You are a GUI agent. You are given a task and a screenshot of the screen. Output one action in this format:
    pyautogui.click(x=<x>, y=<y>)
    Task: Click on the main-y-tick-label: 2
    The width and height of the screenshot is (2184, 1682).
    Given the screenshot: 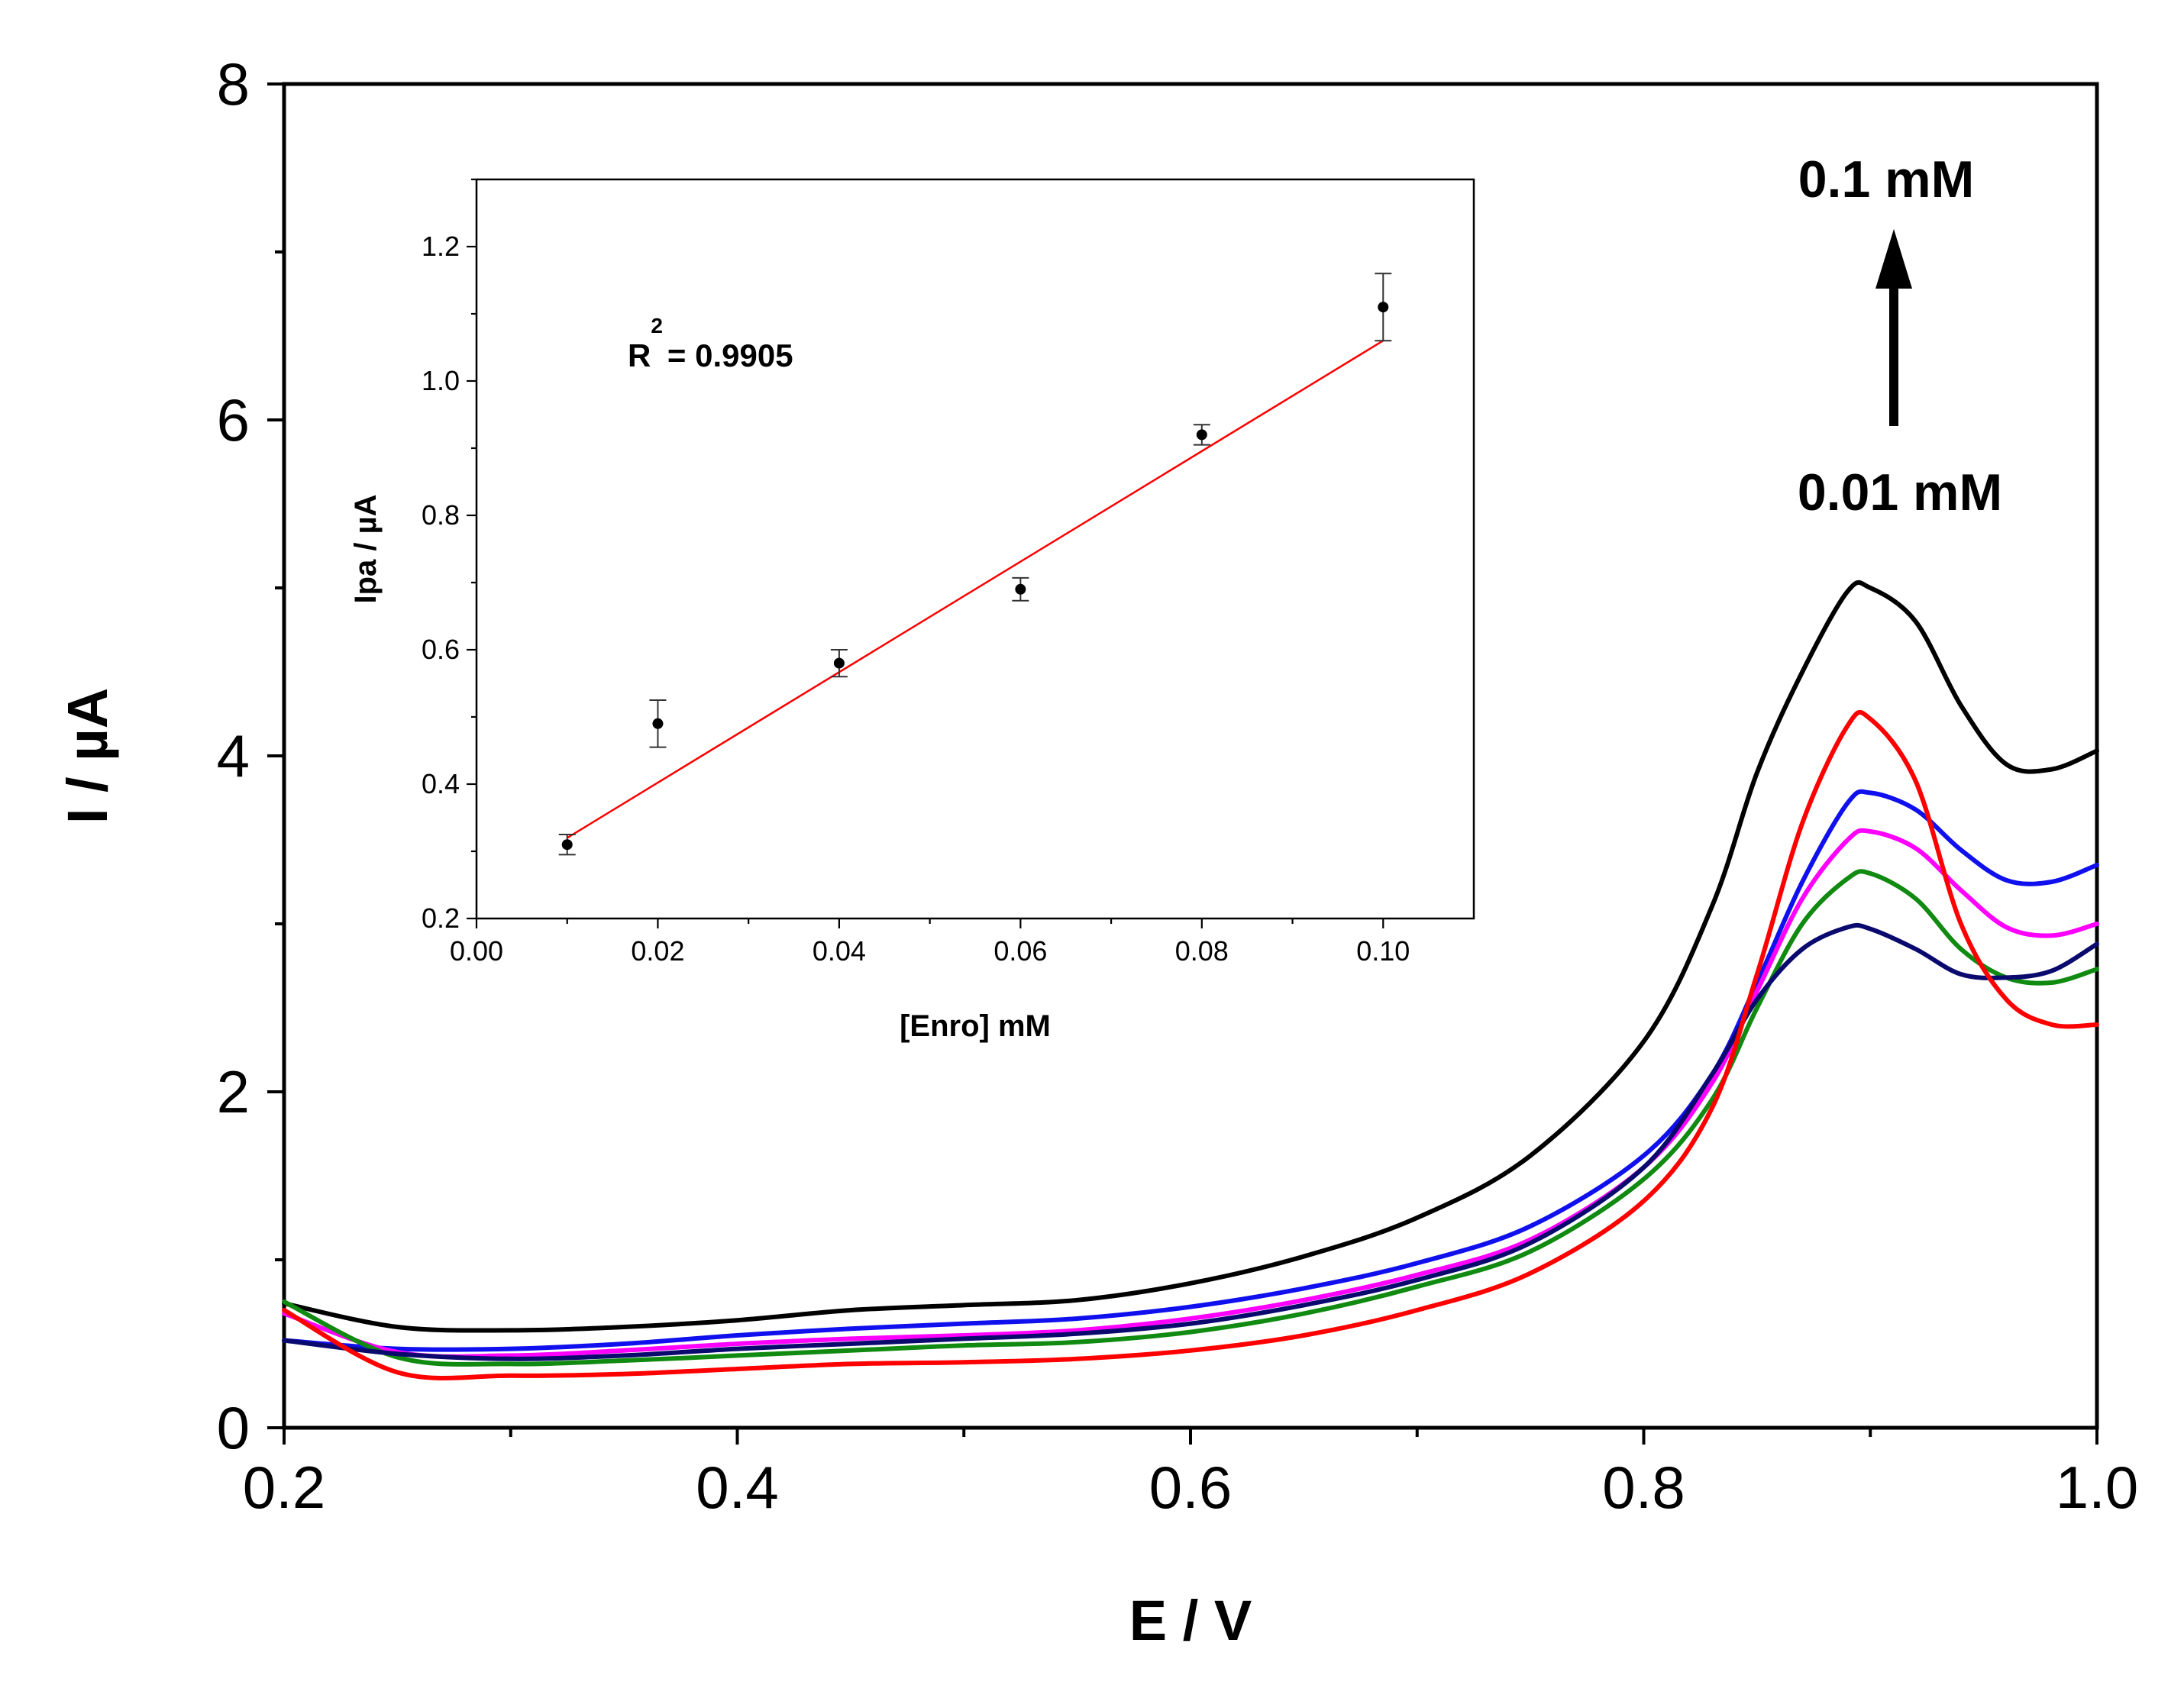 What is the action you would take?
    pyautogui.click(x=233, y=1091)
    